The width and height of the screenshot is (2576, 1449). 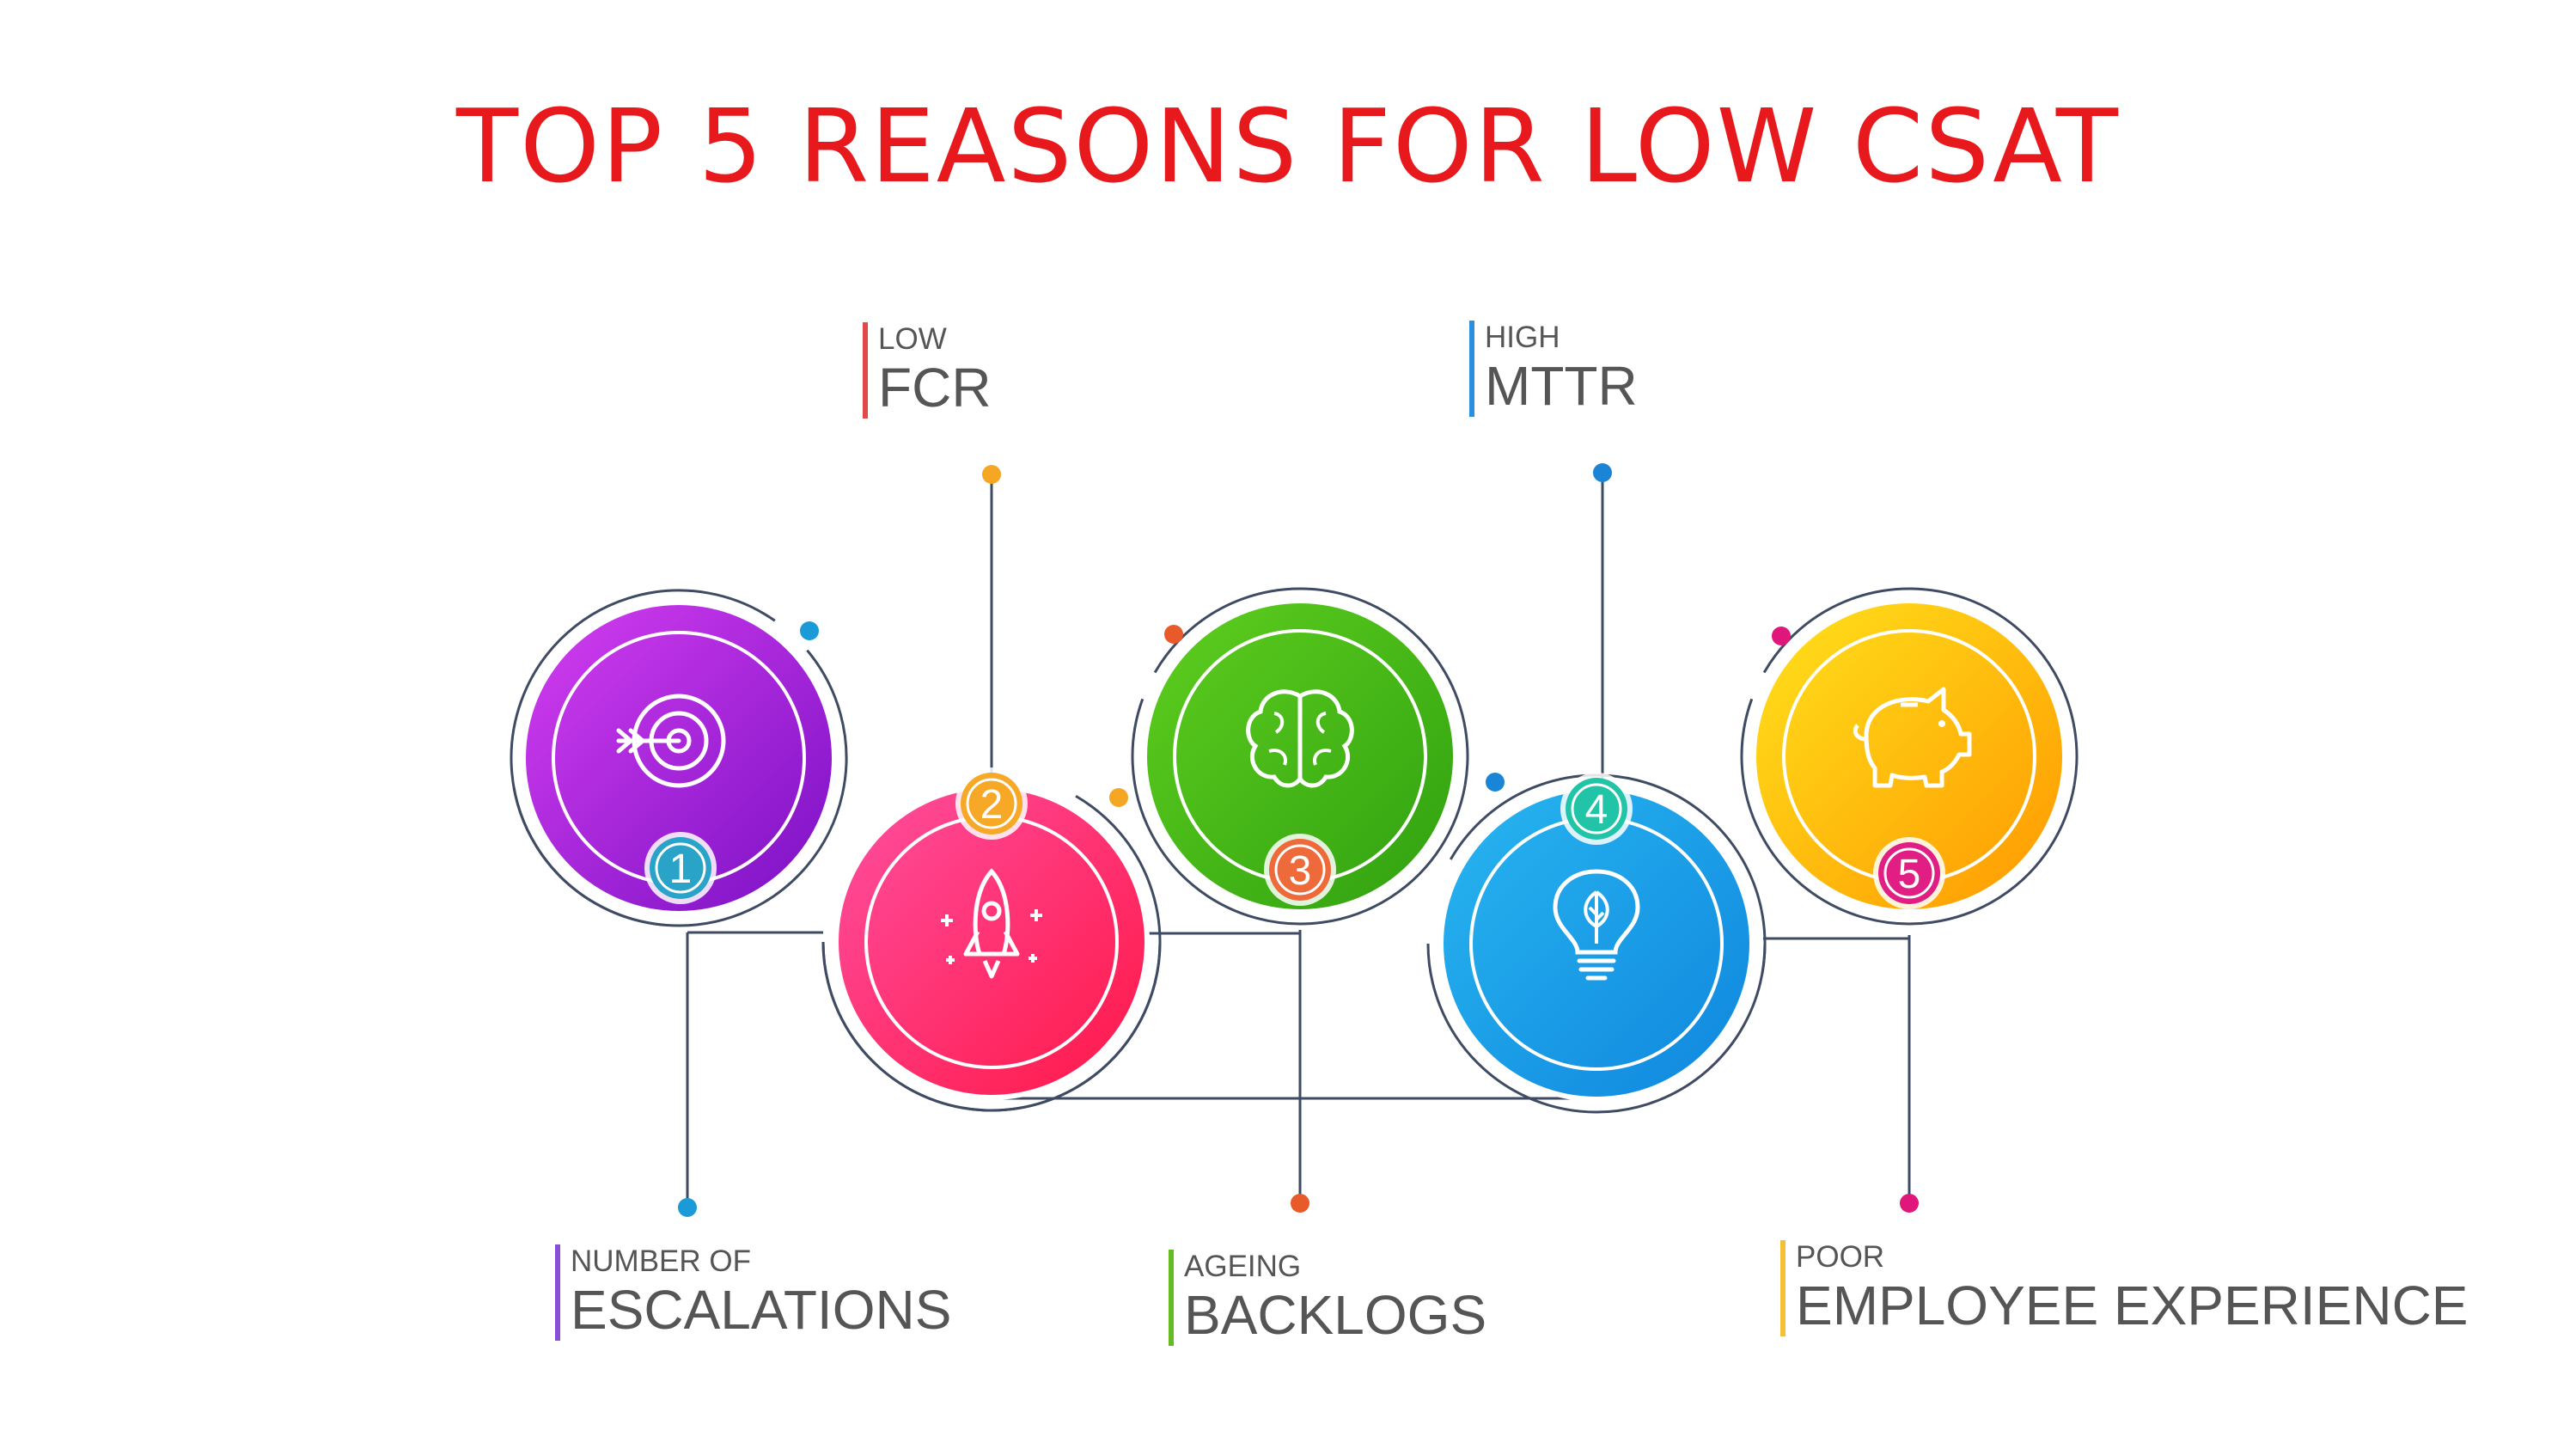 What do you see at coordinates (1561, 386) in the screenshot?
I see `label-big-text: MTTR` at bounding box center [1561, 386].